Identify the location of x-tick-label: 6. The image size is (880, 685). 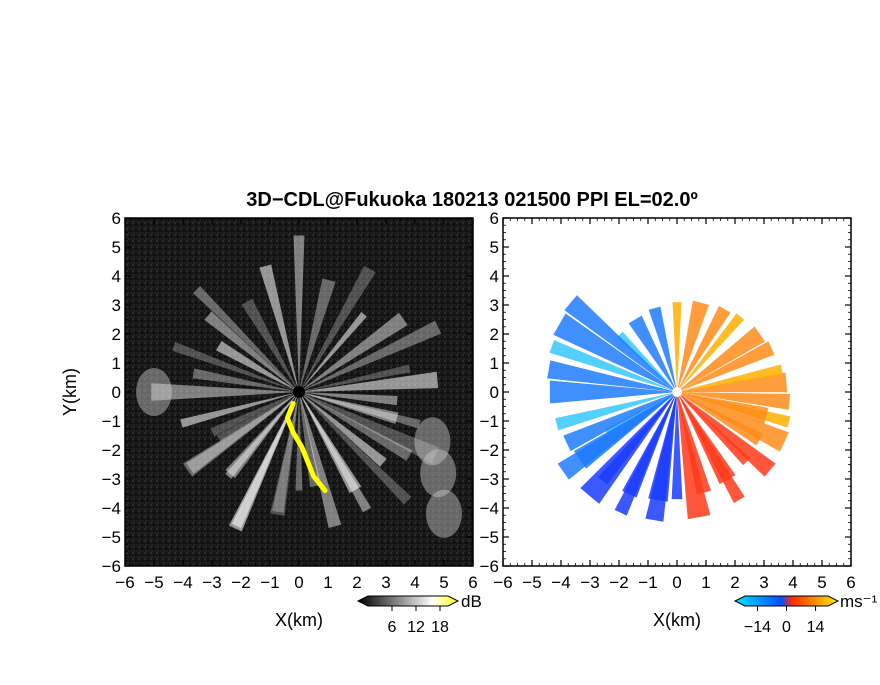
(850, 582).